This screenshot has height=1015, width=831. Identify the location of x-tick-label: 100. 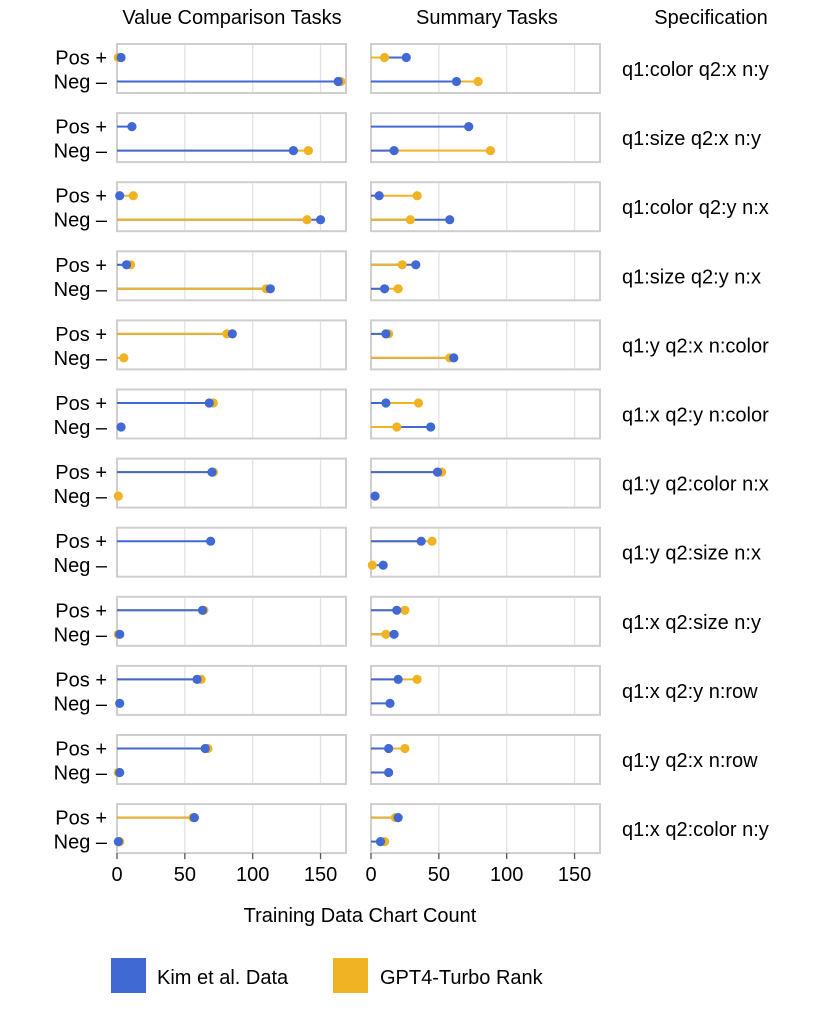
(252, 875).